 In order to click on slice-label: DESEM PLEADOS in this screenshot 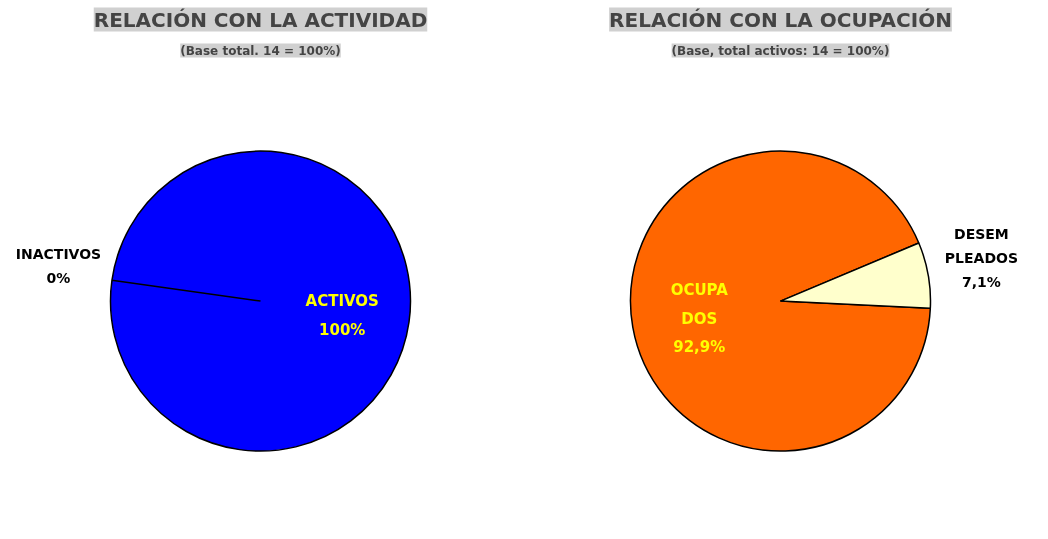, I will do `click(981, 245)`.